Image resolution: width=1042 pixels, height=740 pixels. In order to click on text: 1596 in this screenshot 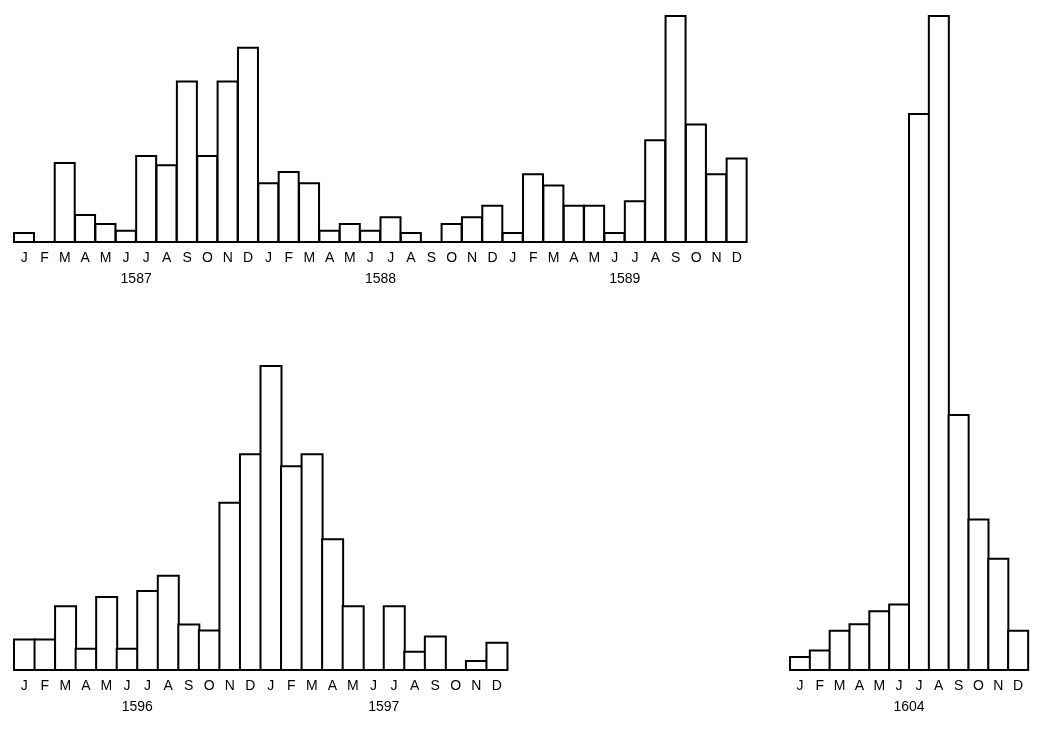, I will do `click(137, 706)`.